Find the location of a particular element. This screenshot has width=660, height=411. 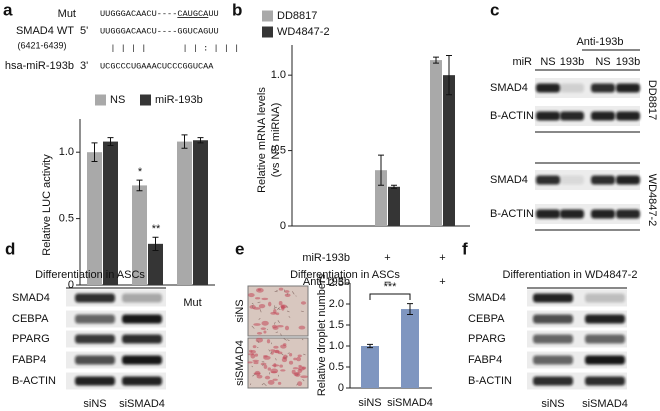

y-tick-label: 1.0 is located at coordinates (336, 346).